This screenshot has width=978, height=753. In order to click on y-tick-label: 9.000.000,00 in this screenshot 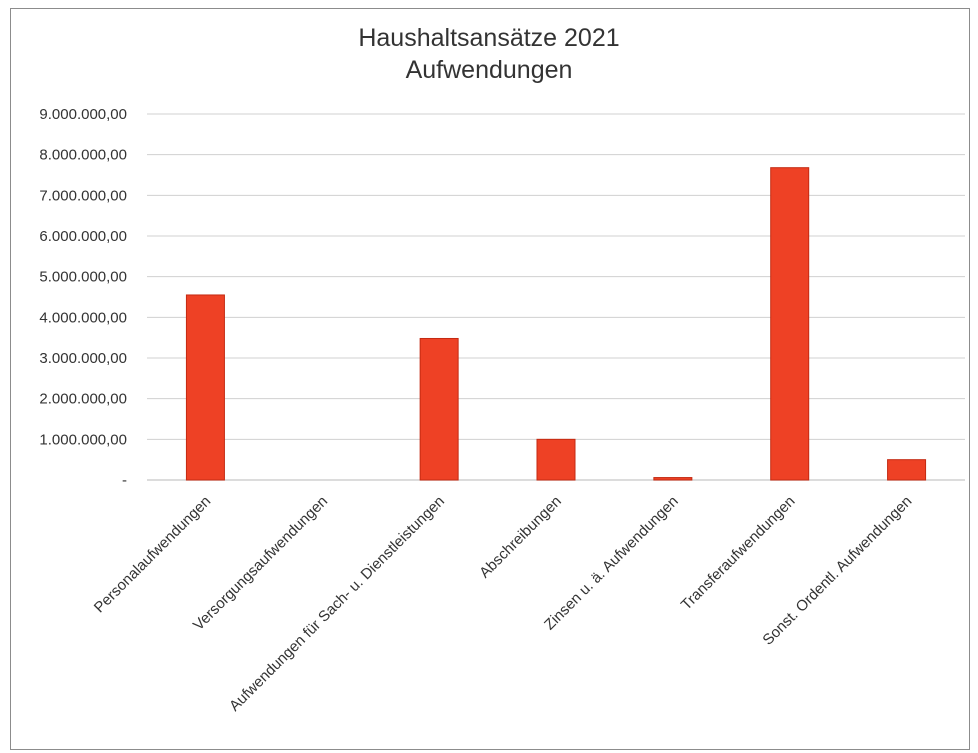, I will do `click(83, 114)`.